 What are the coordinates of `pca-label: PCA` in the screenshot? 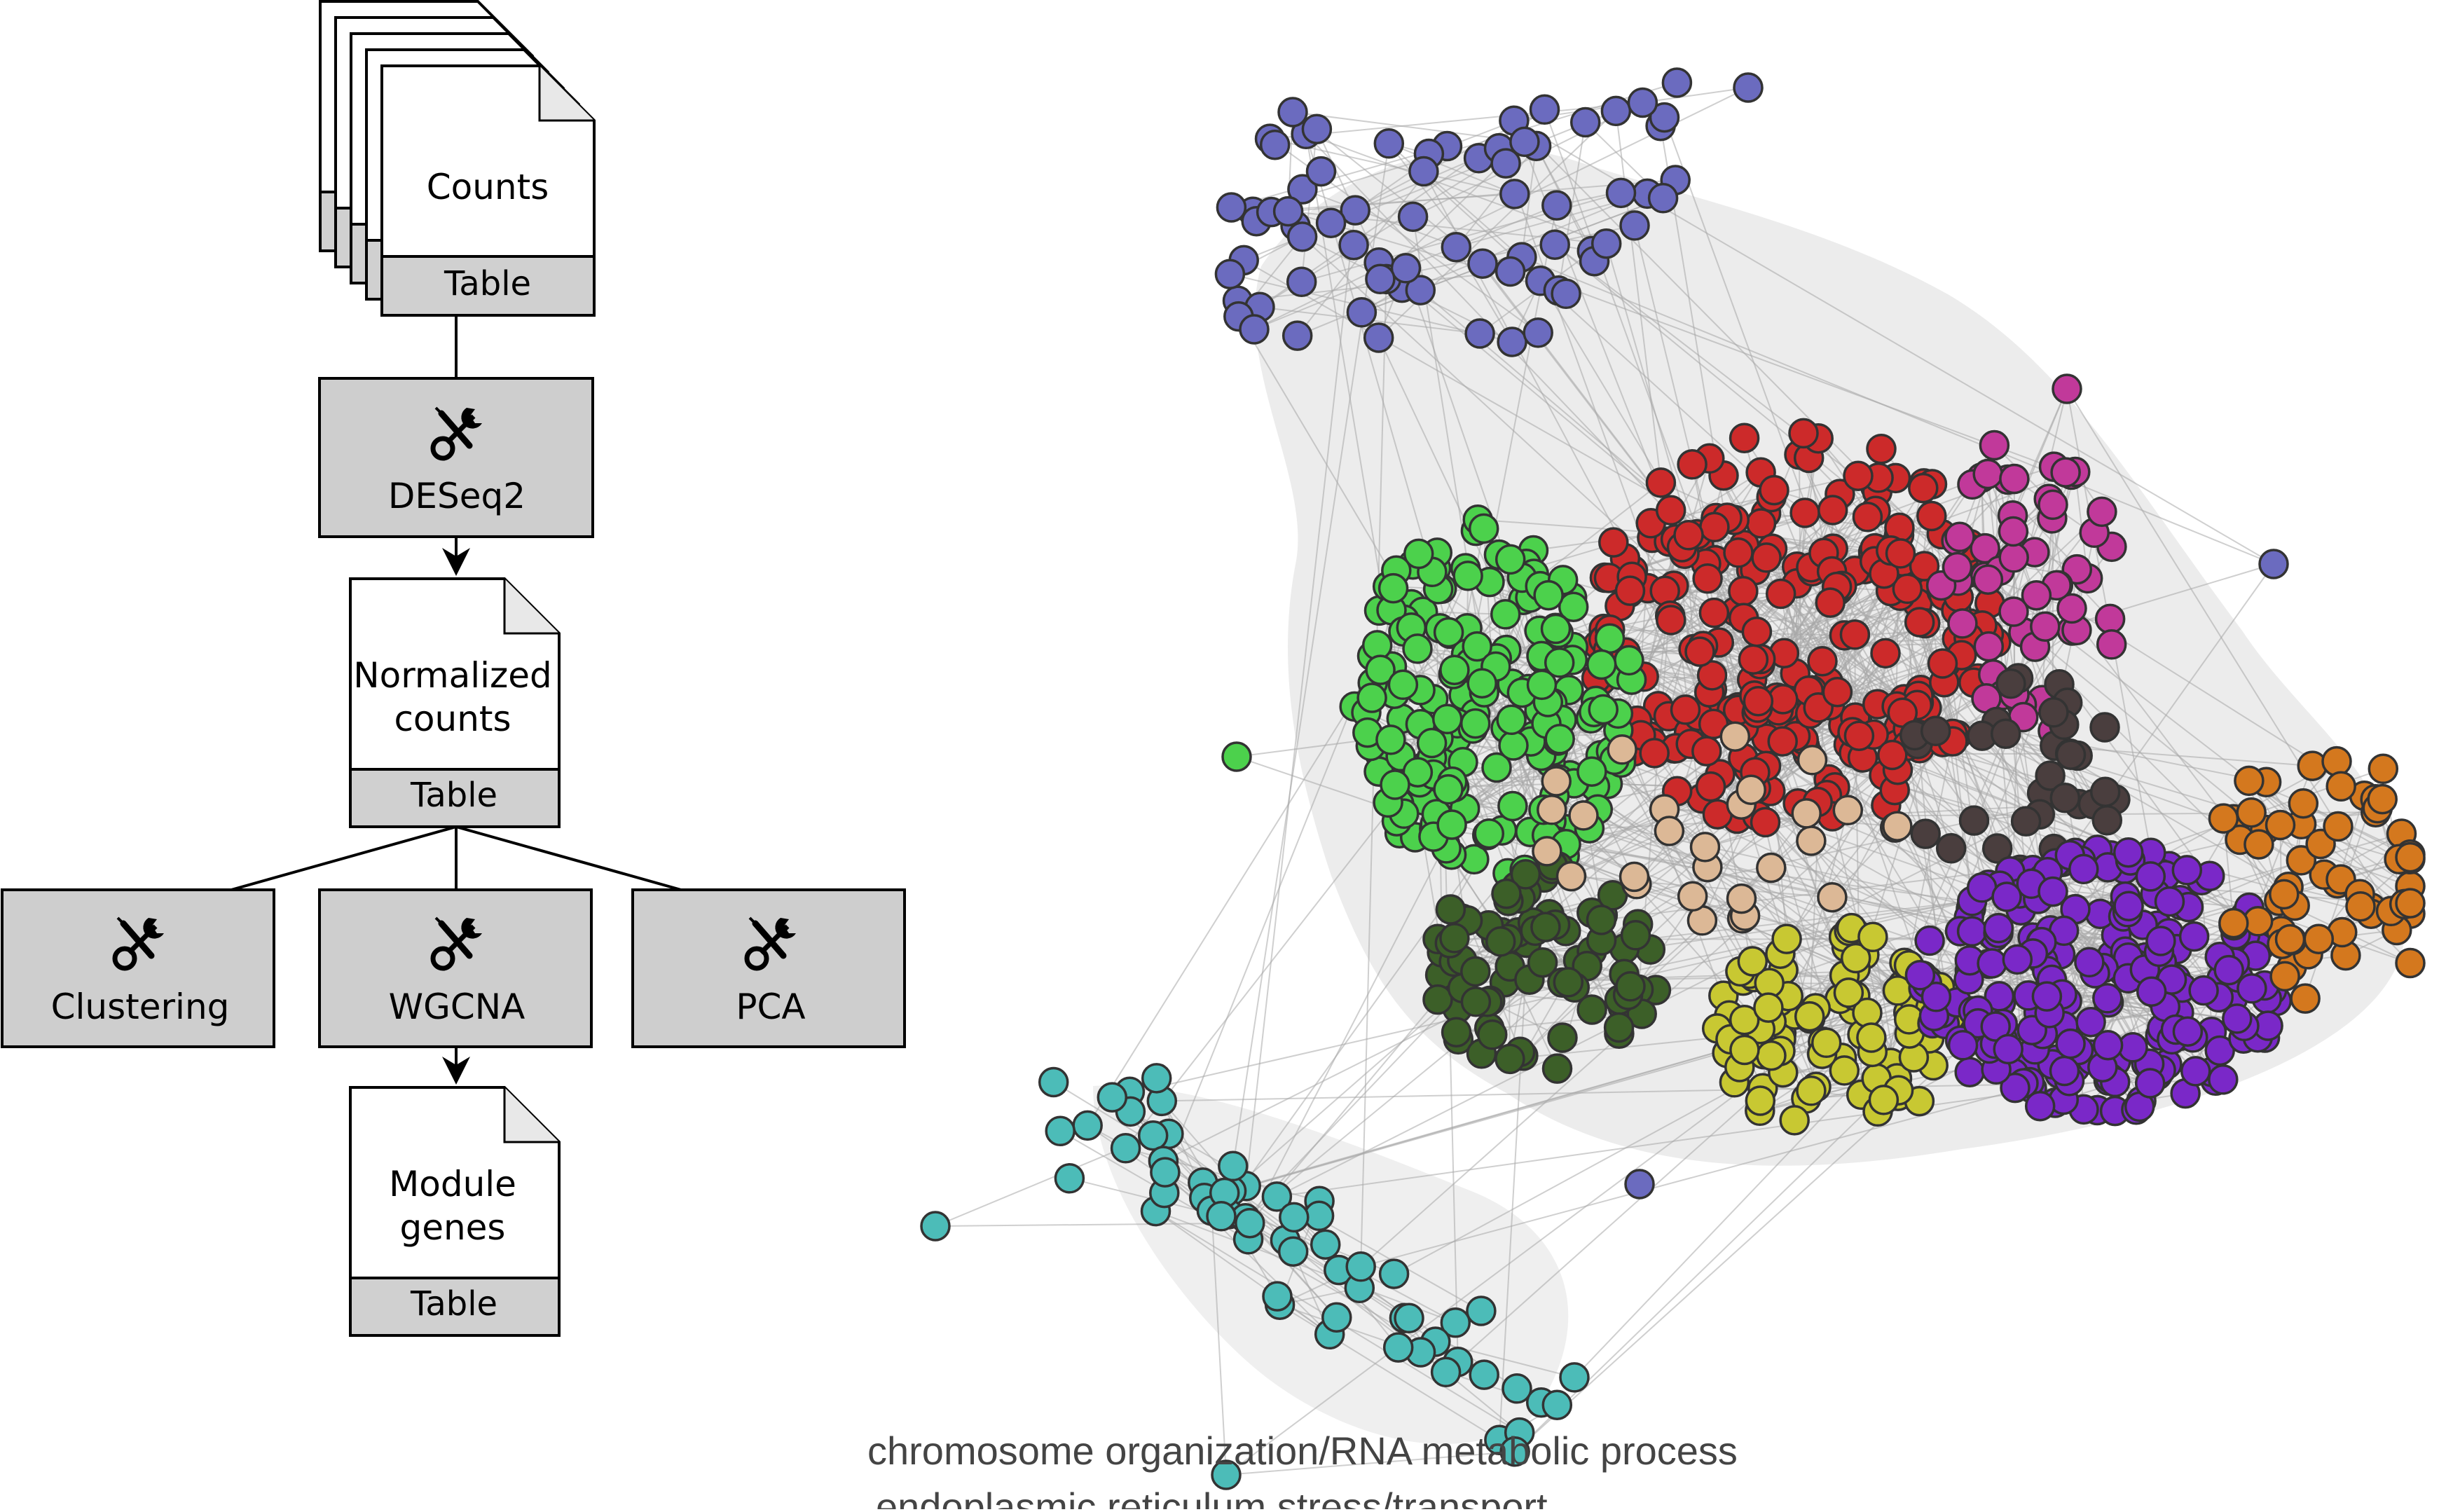 It's located at (771, 1007).